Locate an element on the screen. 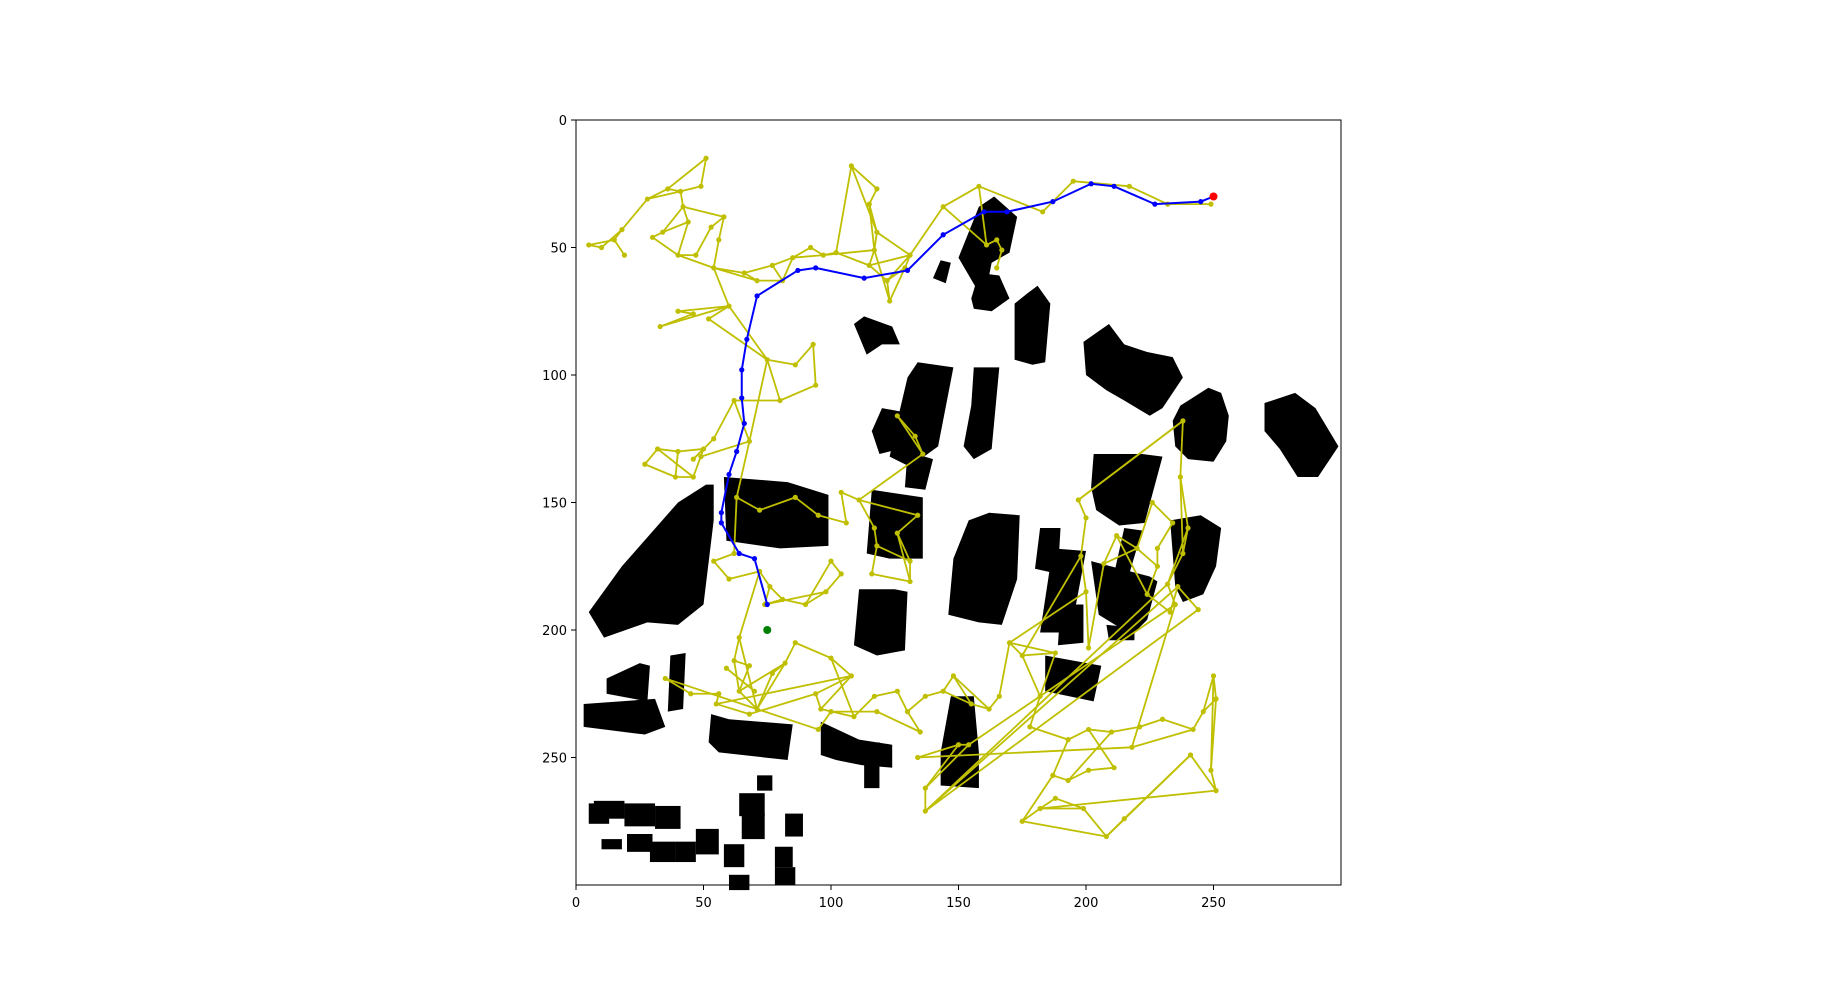 This screenshot has height=982, width=1848. path-layer is located at coordinates (967, 394).